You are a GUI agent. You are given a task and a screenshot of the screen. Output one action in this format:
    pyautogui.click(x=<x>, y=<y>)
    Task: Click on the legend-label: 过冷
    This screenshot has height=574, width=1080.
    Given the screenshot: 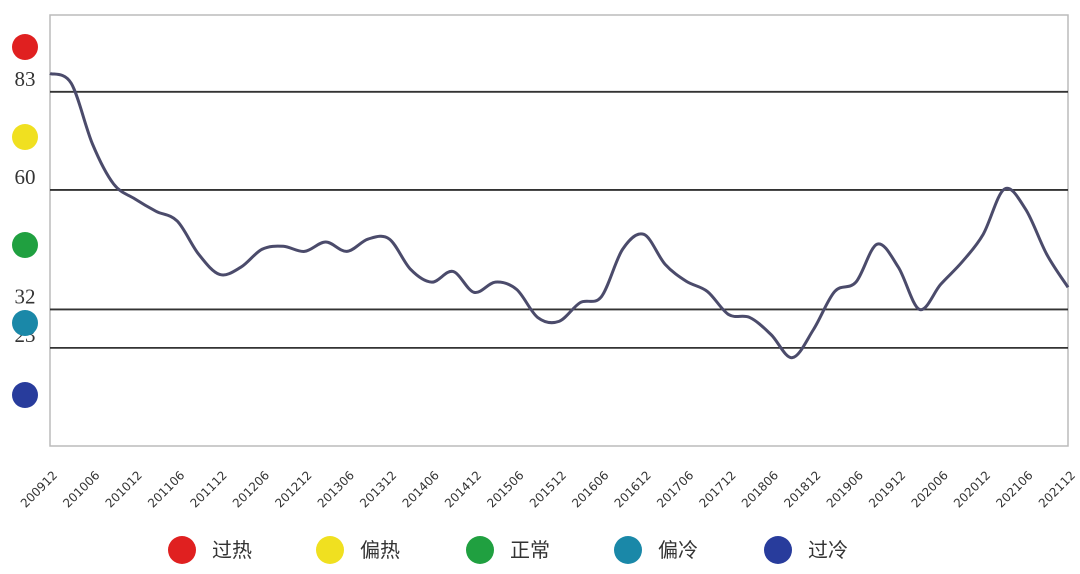 What is the action you would take?
    pyautogui.click(x=828, y=550)
    